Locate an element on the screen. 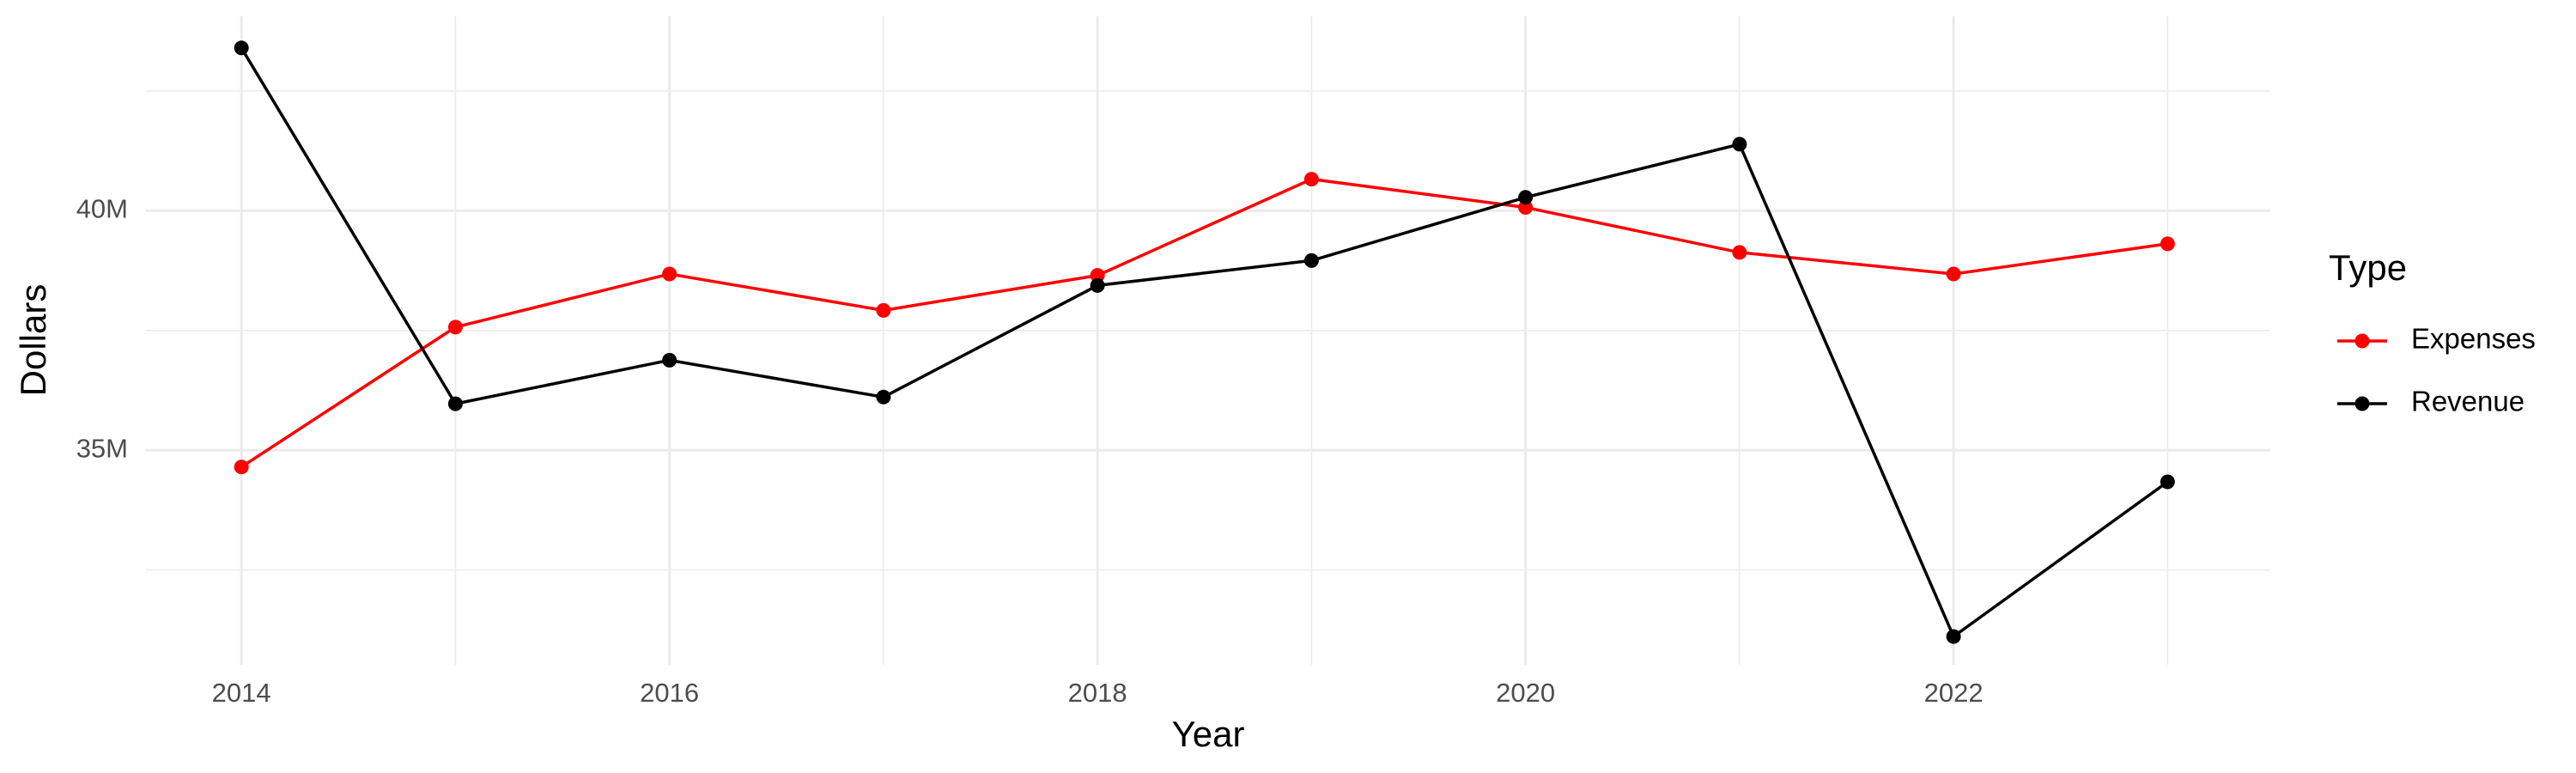 This screenshot has width=2576, height=773. x-tick-label: 2020 is located at coordinates (1525, 693).